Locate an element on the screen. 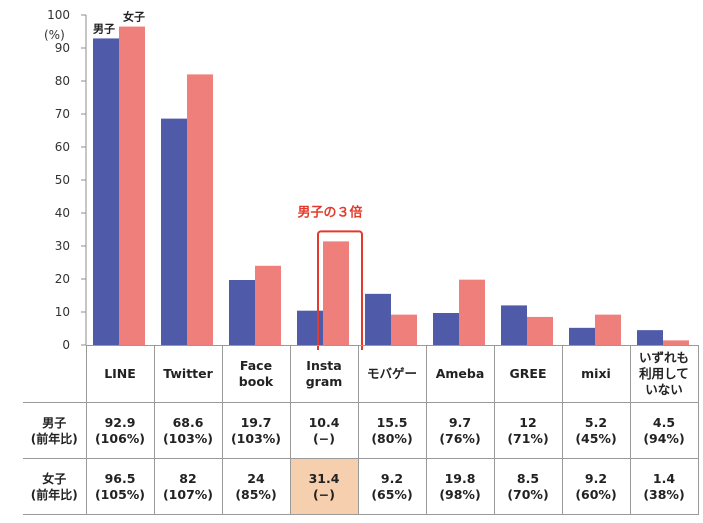 The height and width of the screenshot is (523, 703). value-cell: 68.6 (103%) is located at coordinates (188, 430).